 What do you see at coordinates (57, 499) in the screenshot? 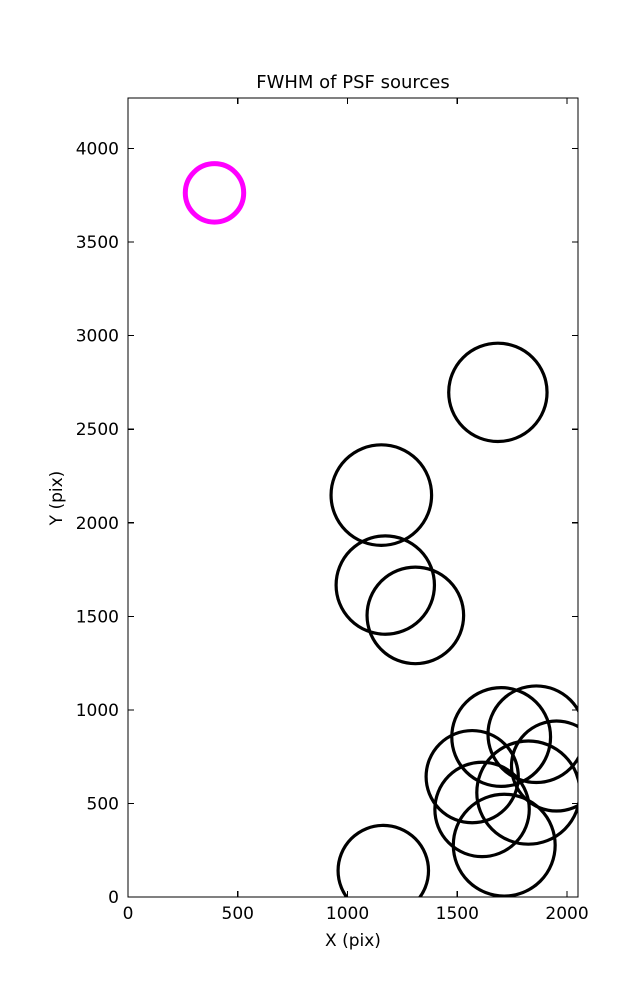
I see `y-axis-label: Y (pix)` at bounding box center [57, 499].